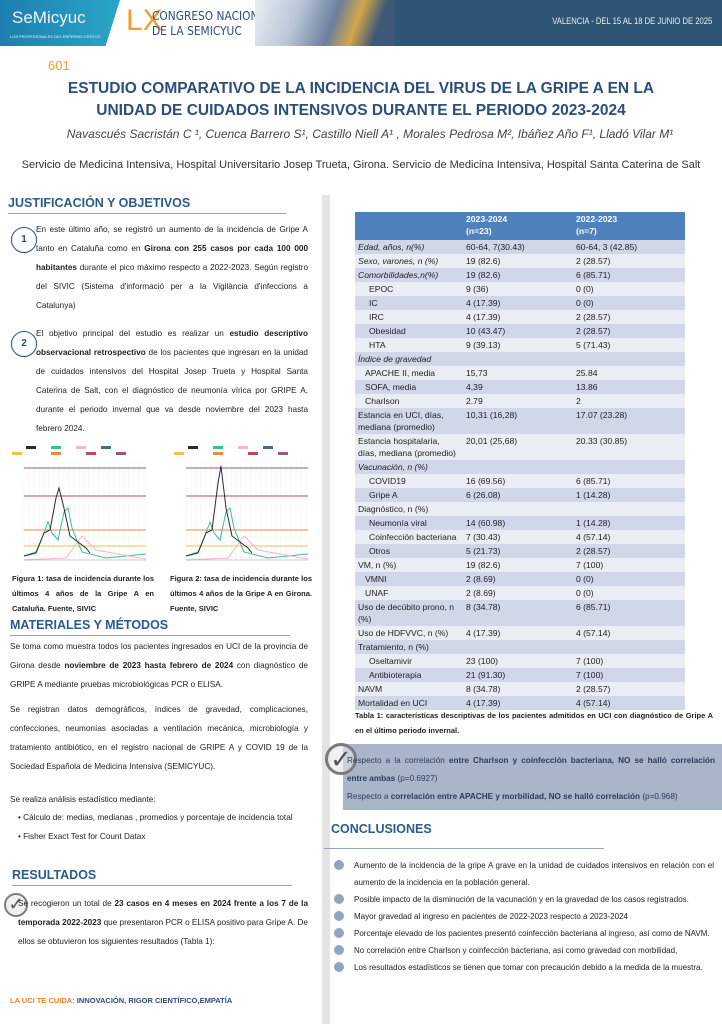 The width and height of the screenshot is (722, 1024). I want to click on table-cell: Uso de HDFVVC, n (%), so click(409, 633).